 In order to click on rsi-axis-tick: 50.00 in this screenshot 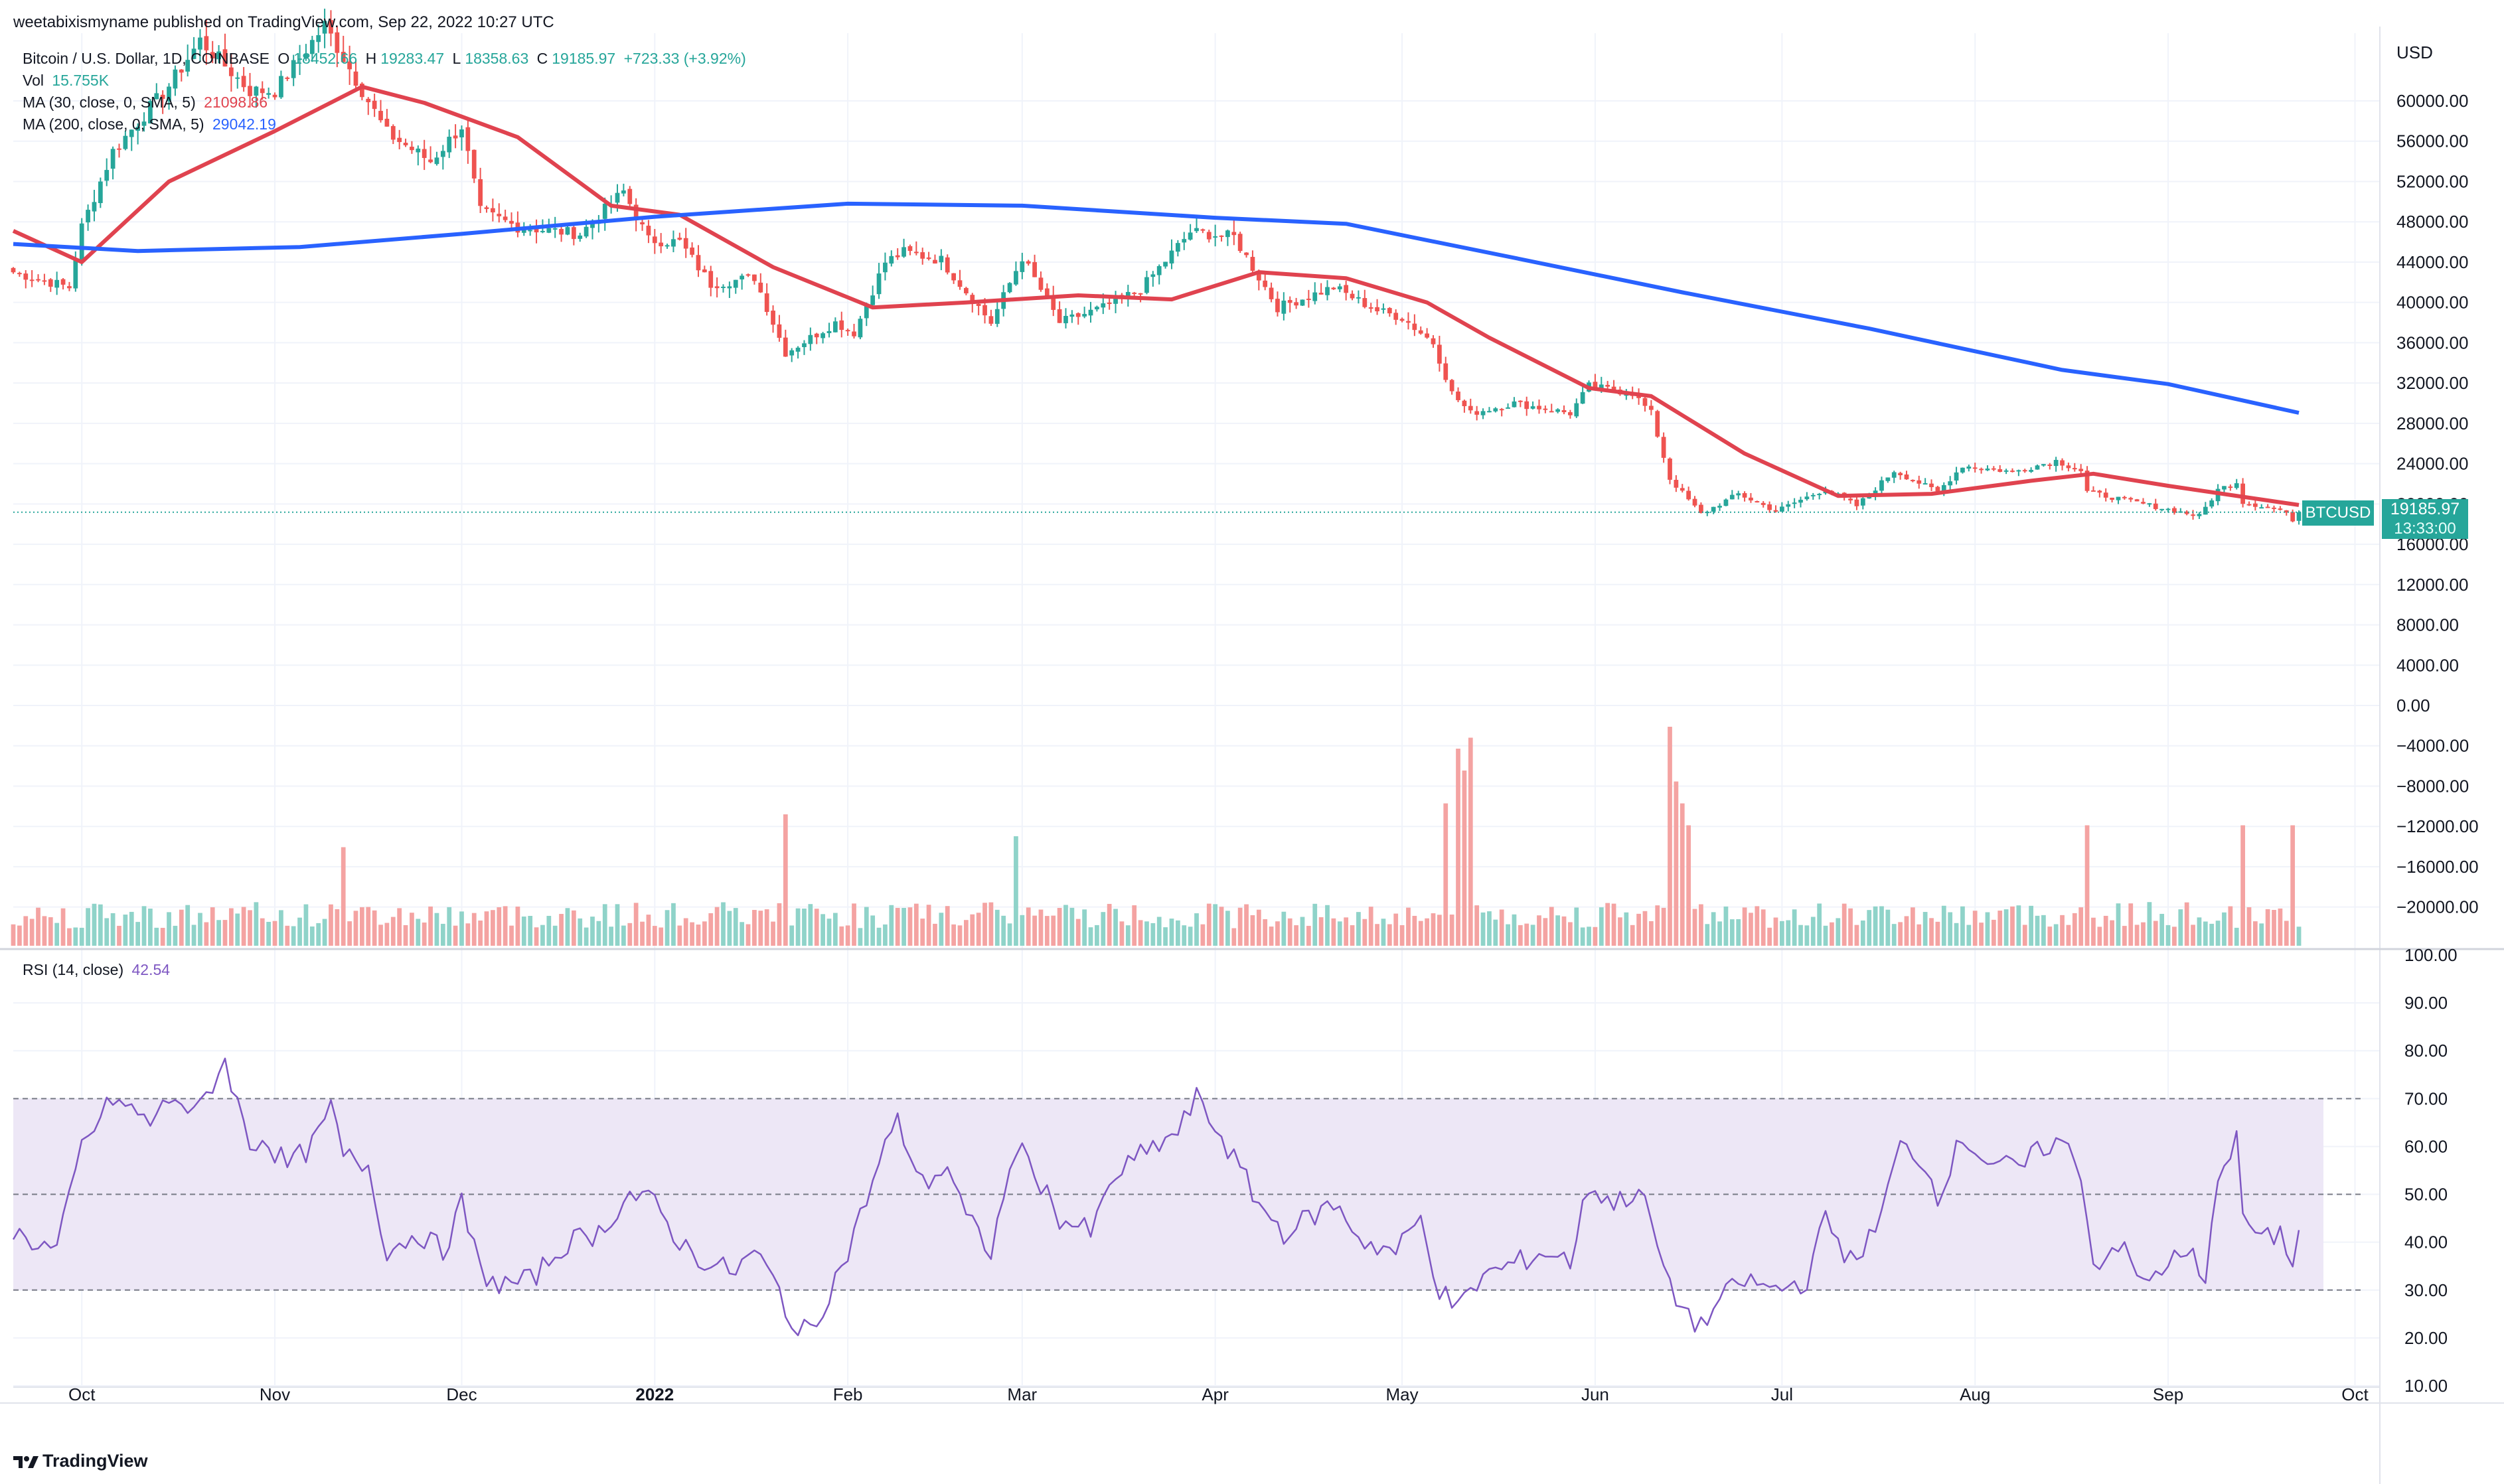, I will do `click(2426, 1195)`.